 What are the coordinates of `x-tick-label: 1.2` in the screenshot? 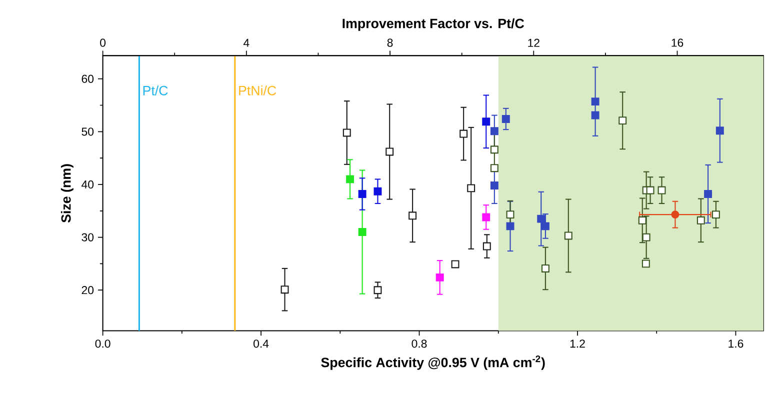 It's located at (577, 344).